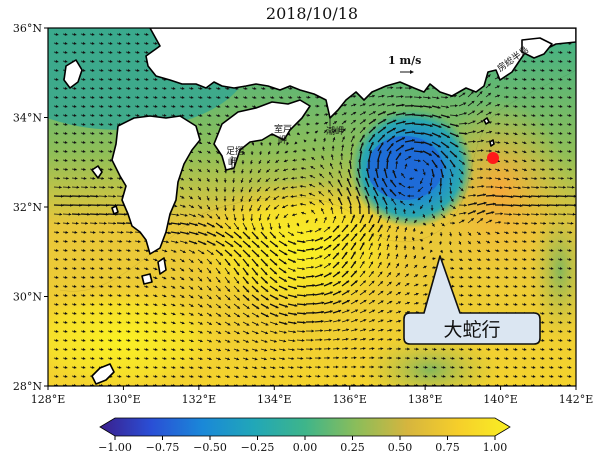 This screenshot has width=599, height=456. I want to click on colorbar-tick-label: −0.50, so click(210, 447).